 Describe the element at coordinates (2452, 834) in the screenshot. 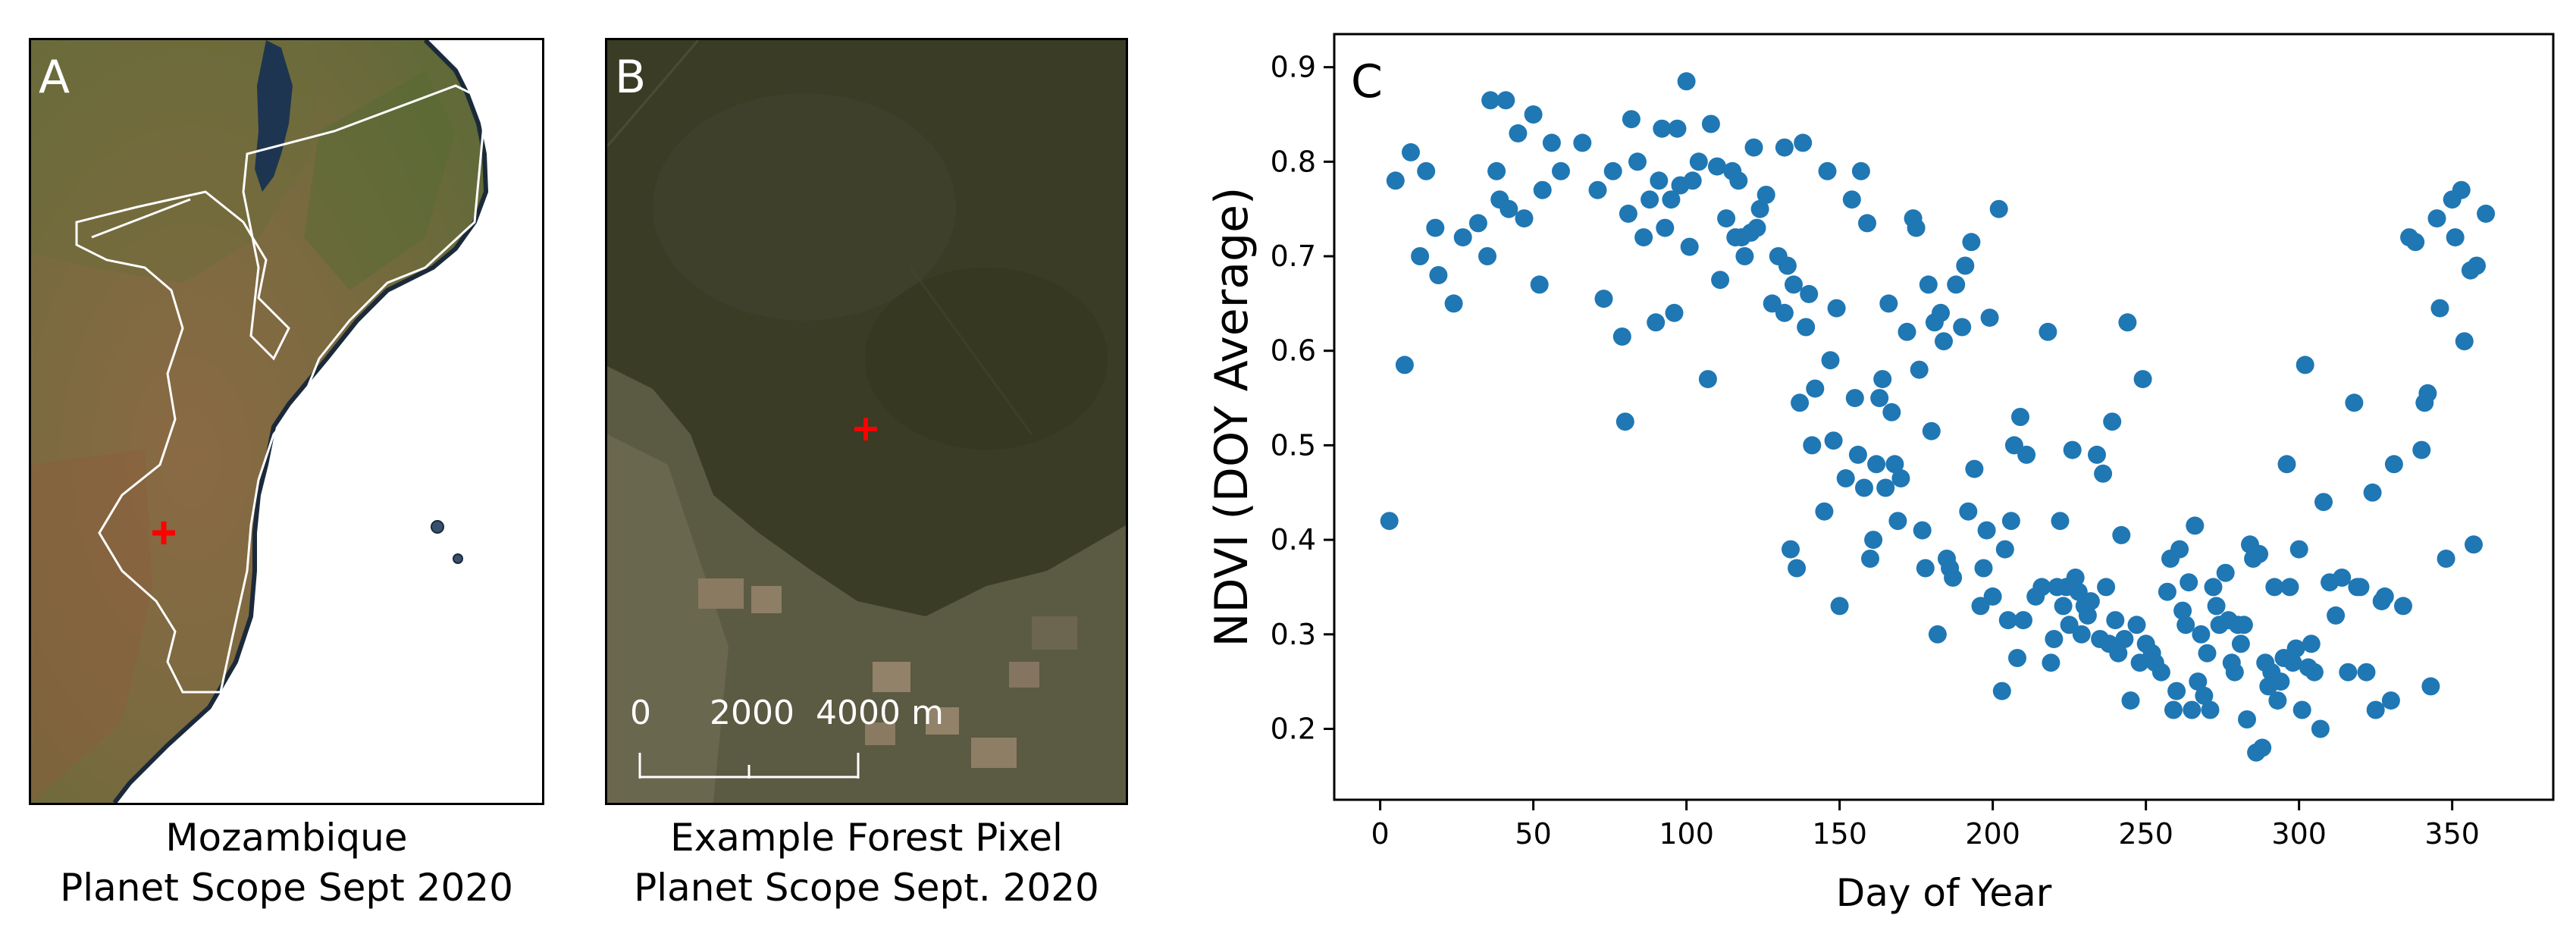

I see `x-tick-label-350: 350` at that location.